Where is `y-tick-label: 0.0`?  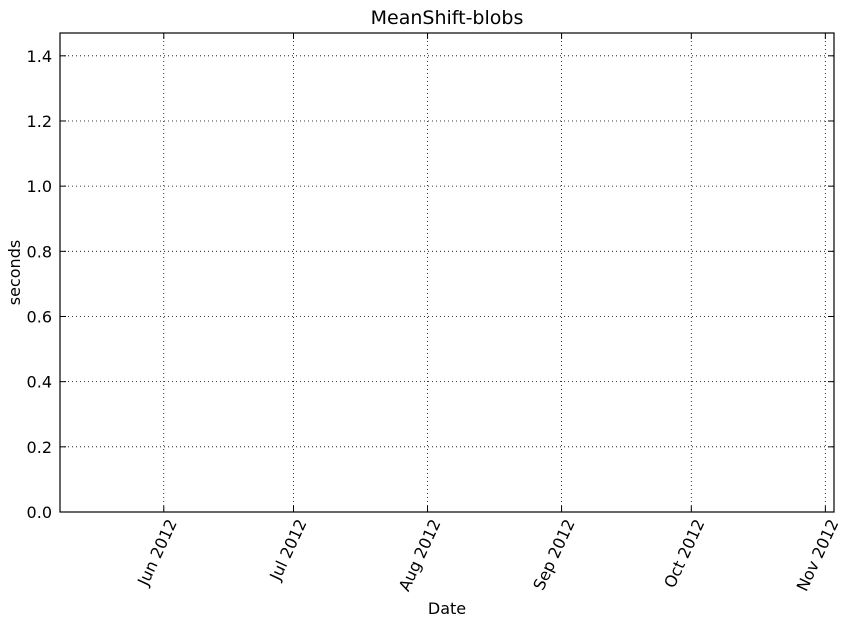
y-tick-label: 0.0 is located at coordinates (39, 512).